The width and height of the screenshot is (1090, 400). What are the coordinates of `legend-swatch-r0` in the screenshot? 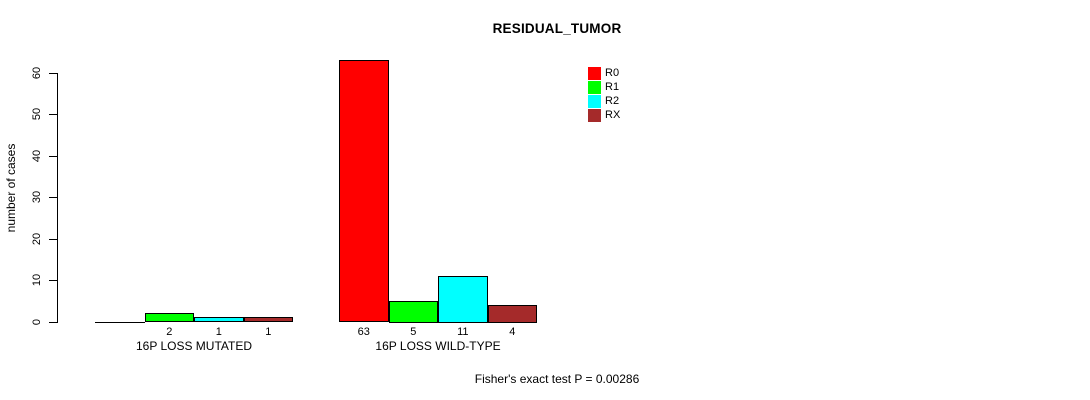 It's located at (594, 73).